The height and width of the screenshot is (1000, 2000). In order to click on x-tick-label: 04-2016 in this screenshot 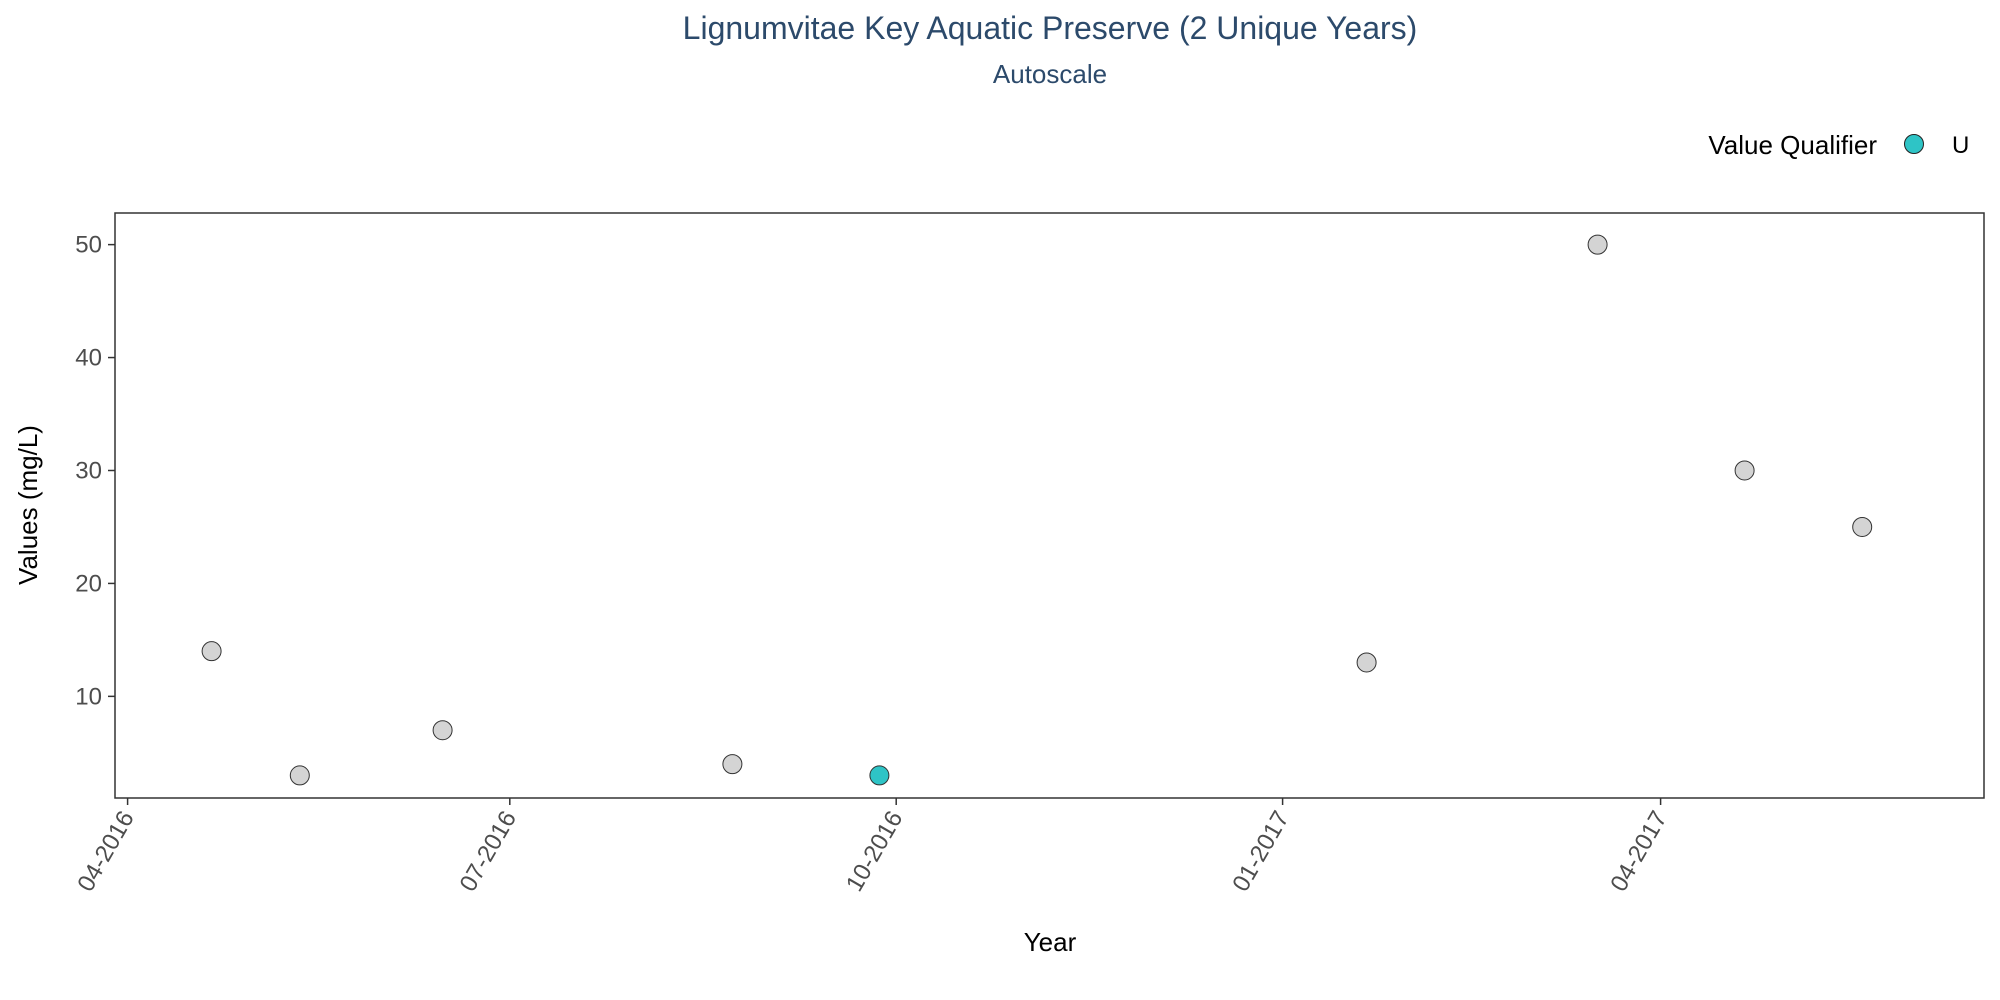, I will do `click(105, 852)`.